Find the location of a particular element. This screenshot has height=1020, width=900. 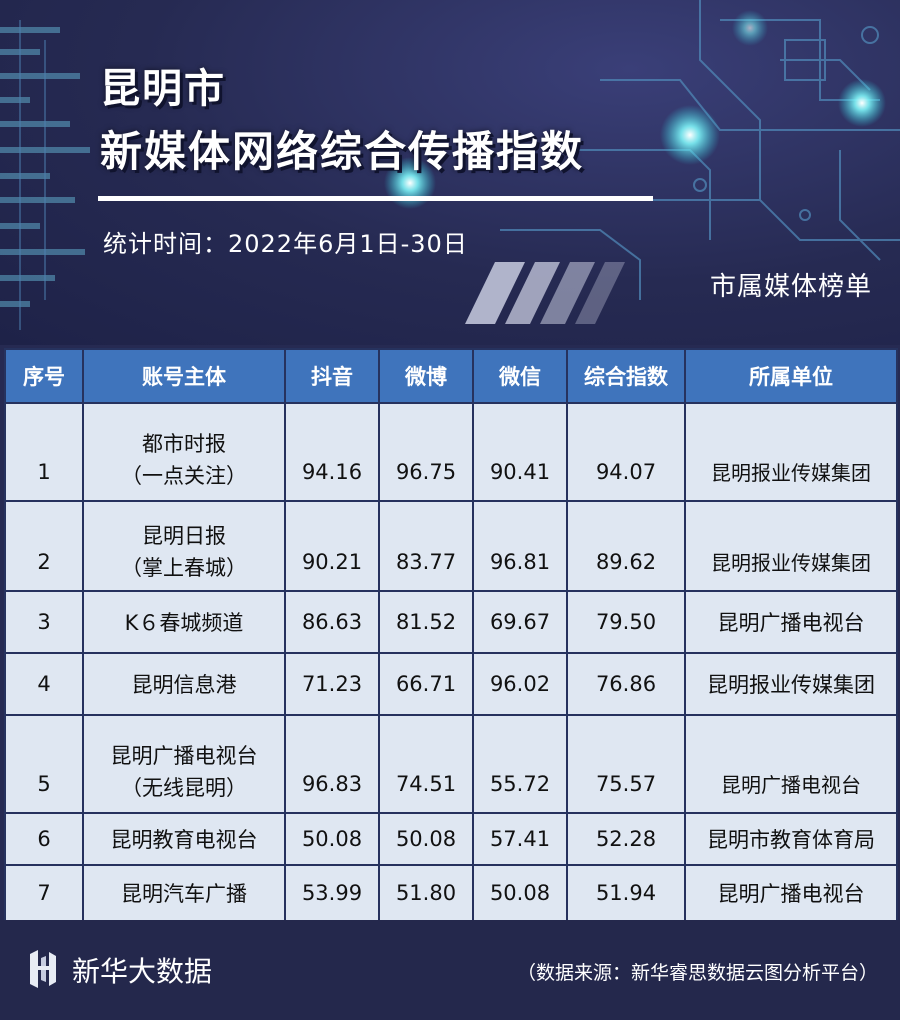

account-subname: （掌上春城） is located at coordinates (184, 568).